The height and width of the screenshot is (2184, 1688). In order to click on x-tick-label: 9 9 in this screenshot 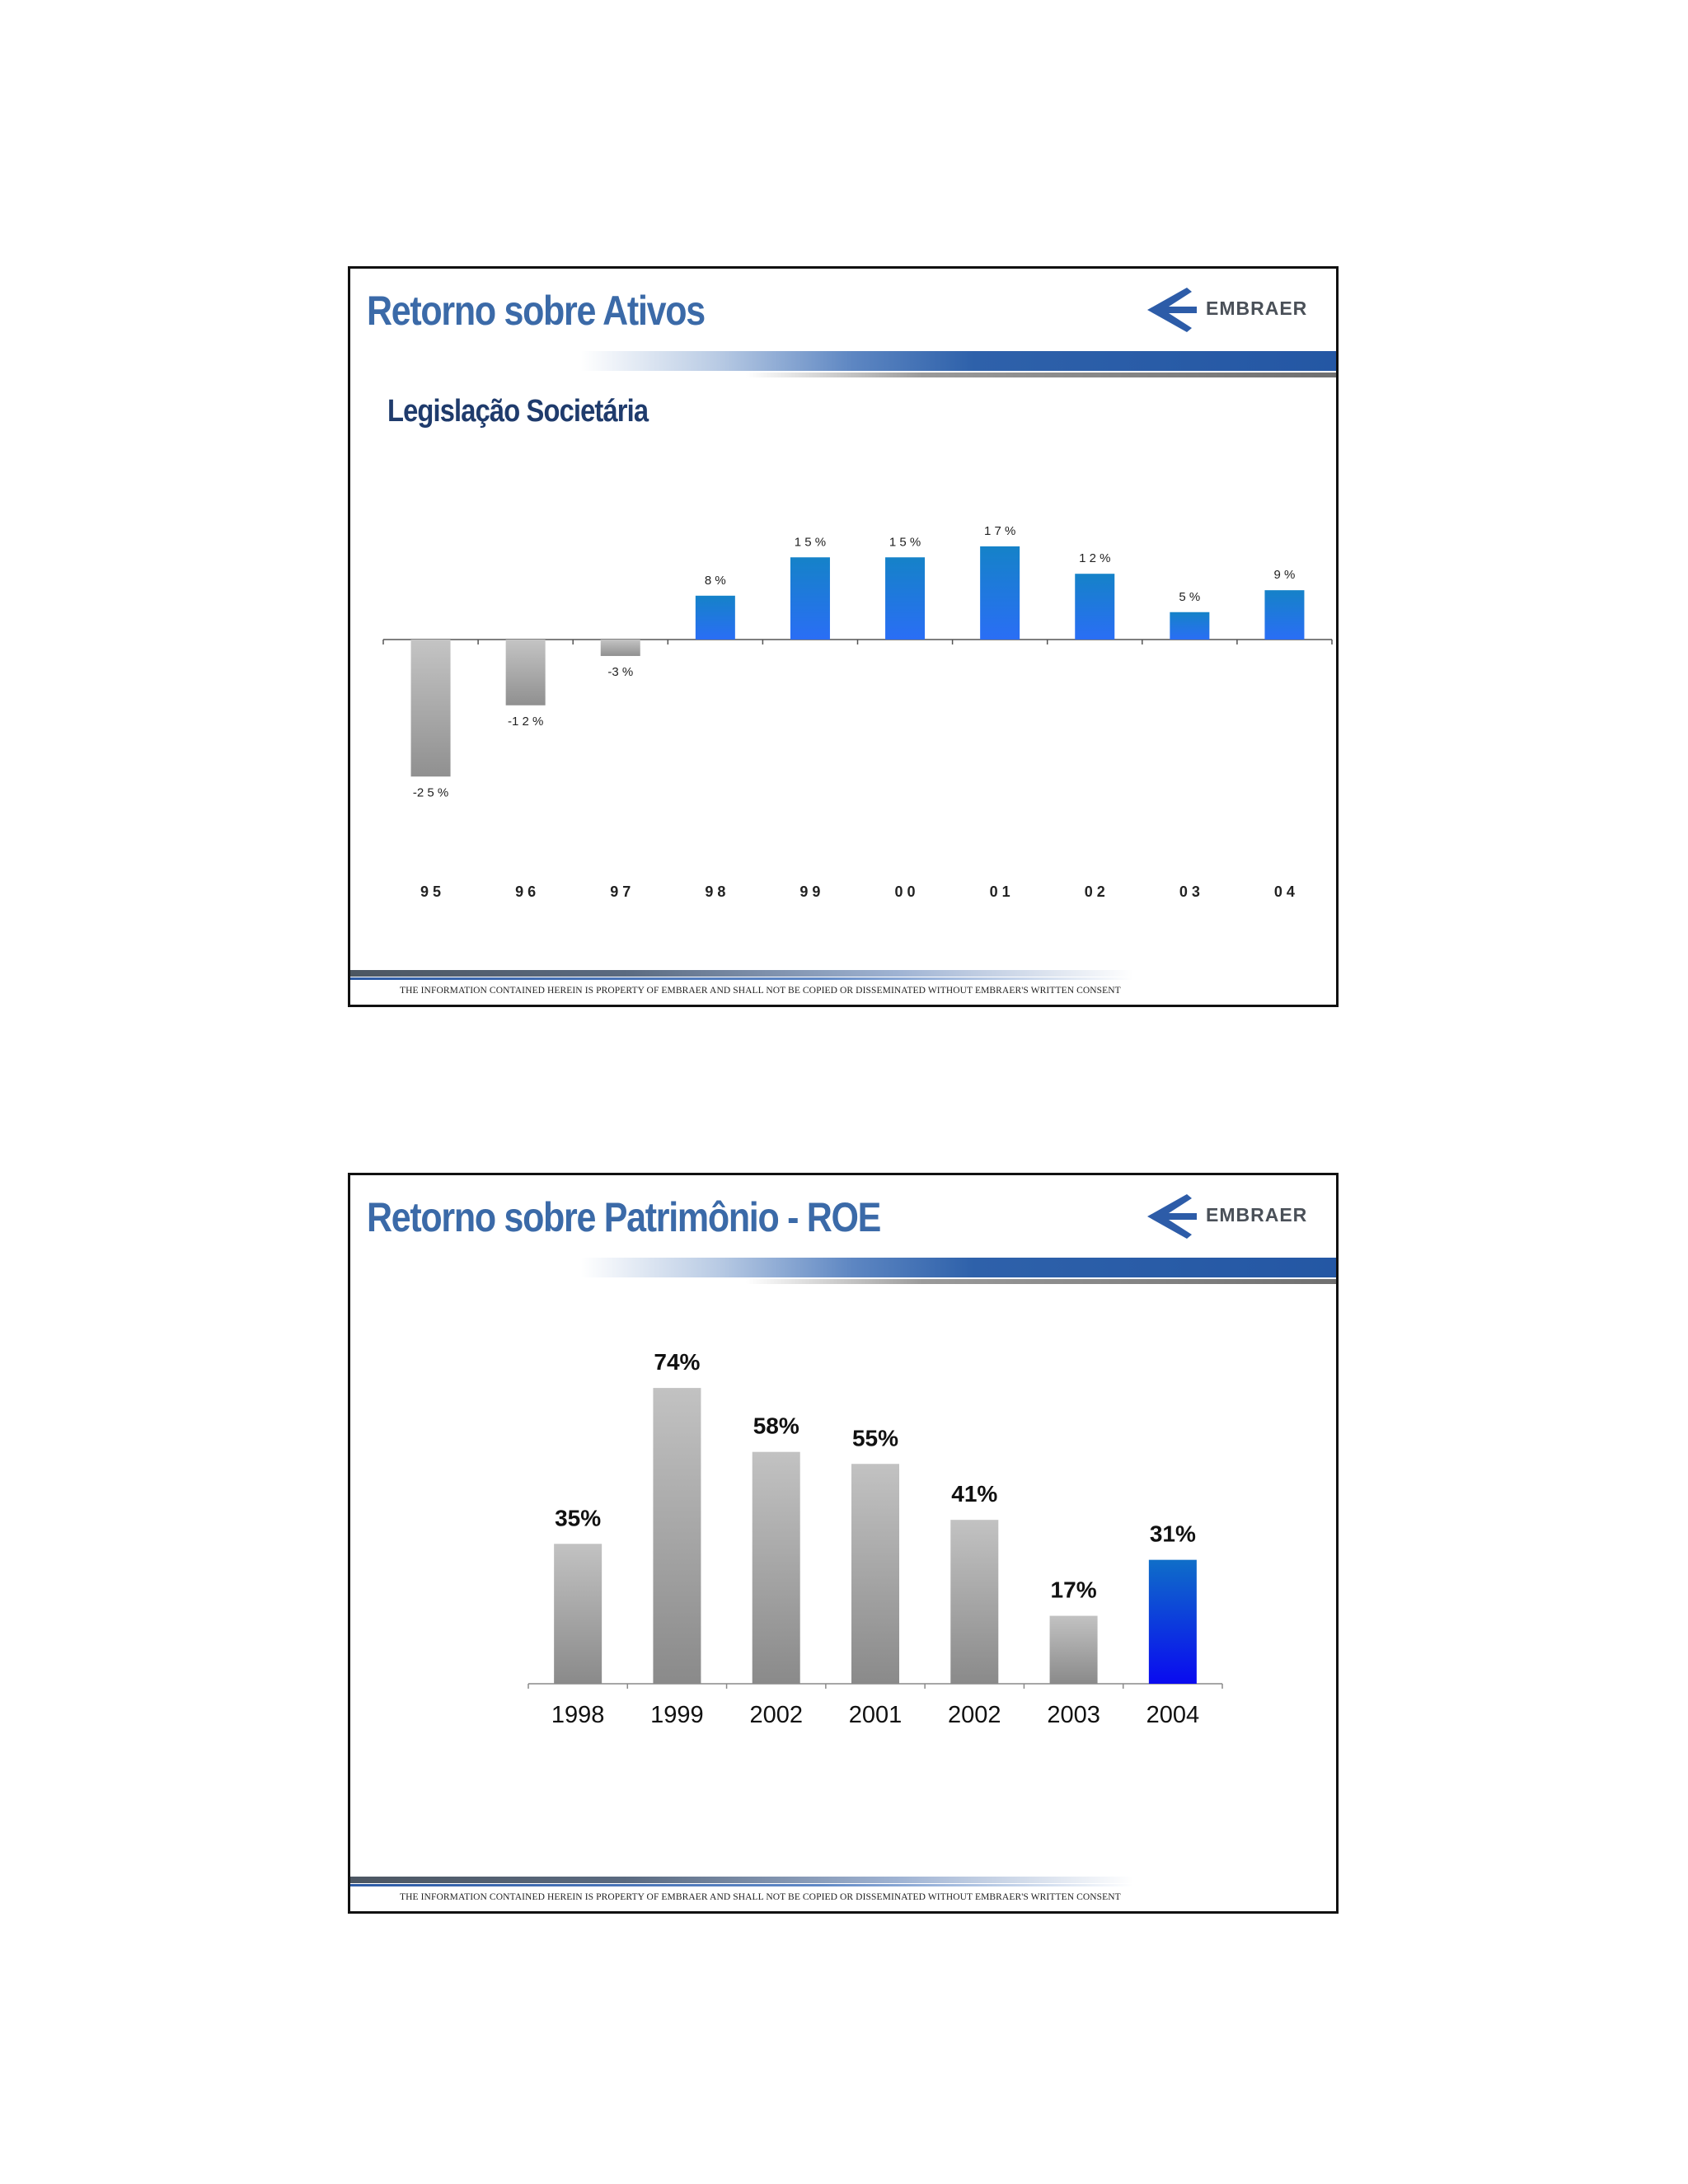, I will do `click(809, 891)`.